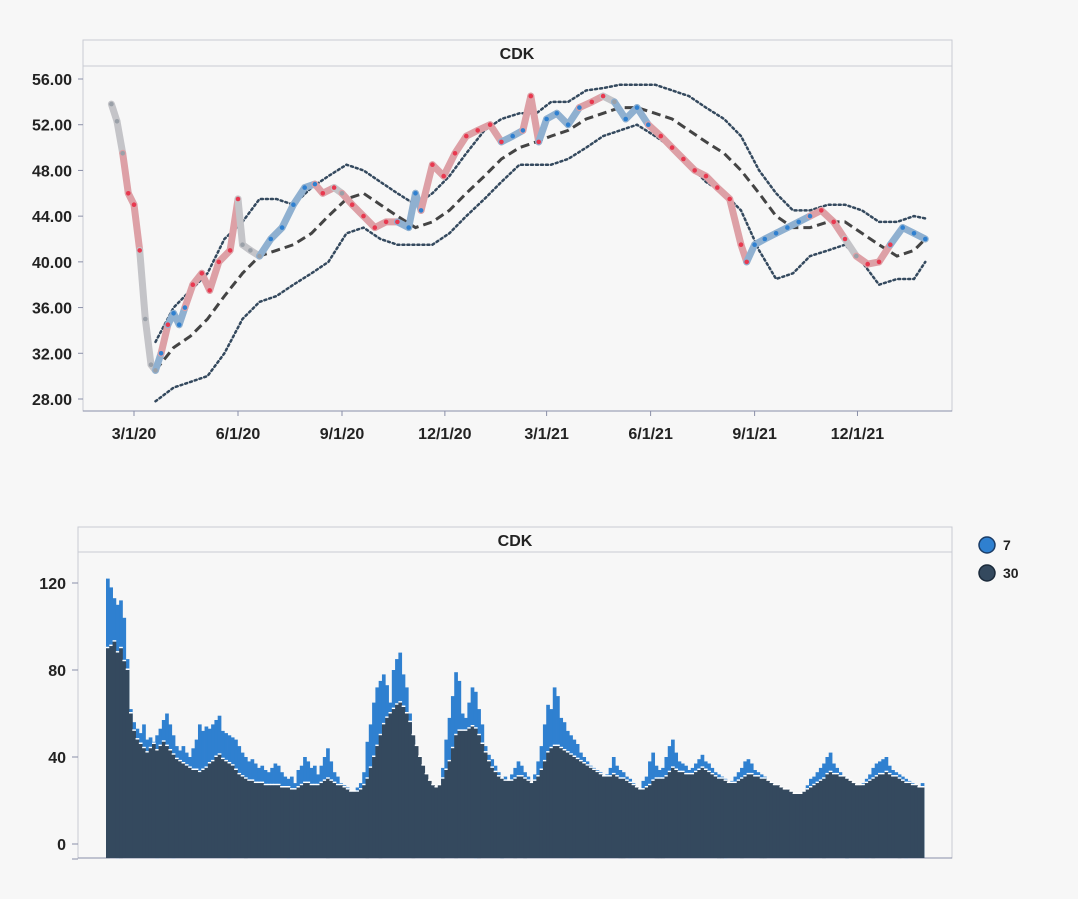  I want to click on legend-item-7: 7, so click(994, 545).